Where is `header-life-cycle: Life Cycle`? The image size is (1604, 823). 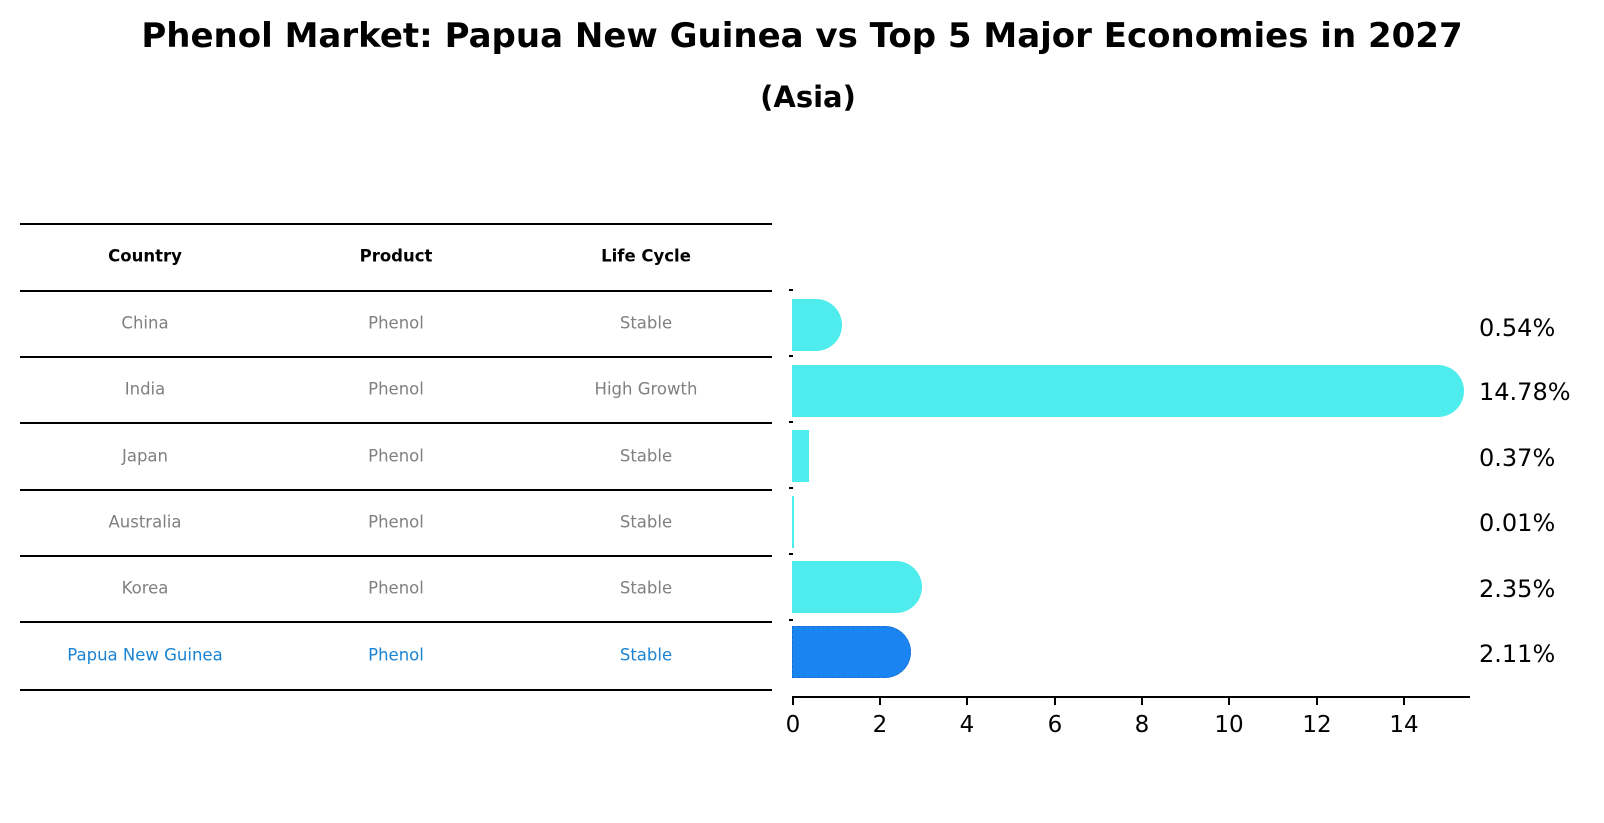
header-life-cycle: Life Cycle is located at coordinates (646, 256).